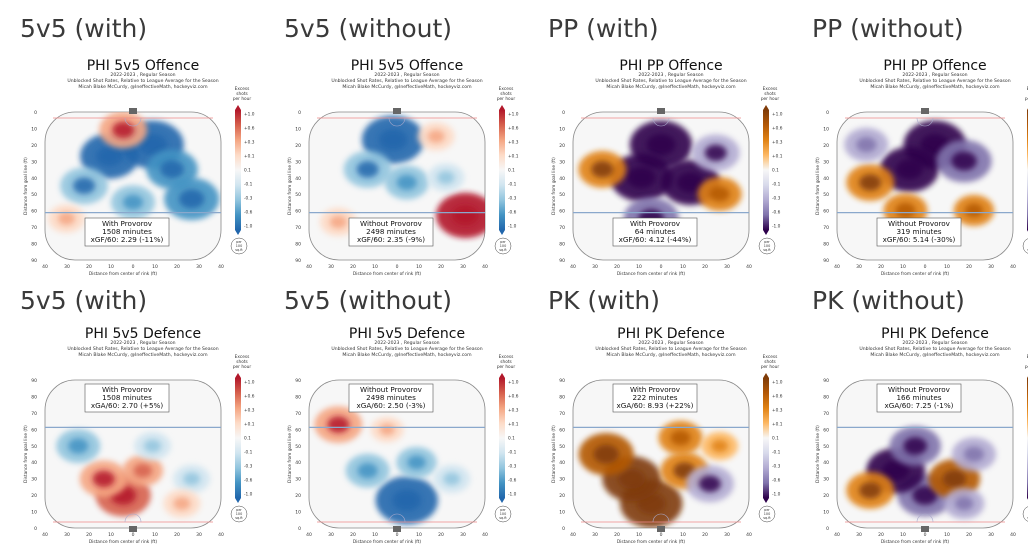  I want to click on colorbar-tick: -0.6, so click(248, 481).